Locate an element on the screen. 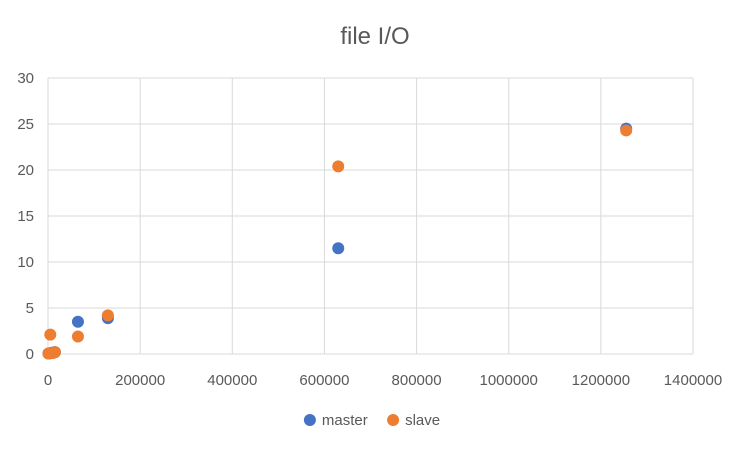 The image size is (750, 450). legend-label-master: master is located at coordinates (345, 420).